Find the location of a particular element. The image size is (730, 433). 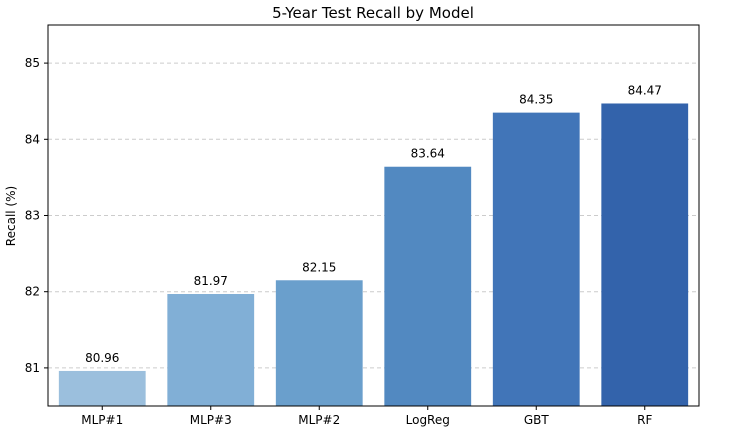

data-label: 84.35 is located at coordinates (536, 100).